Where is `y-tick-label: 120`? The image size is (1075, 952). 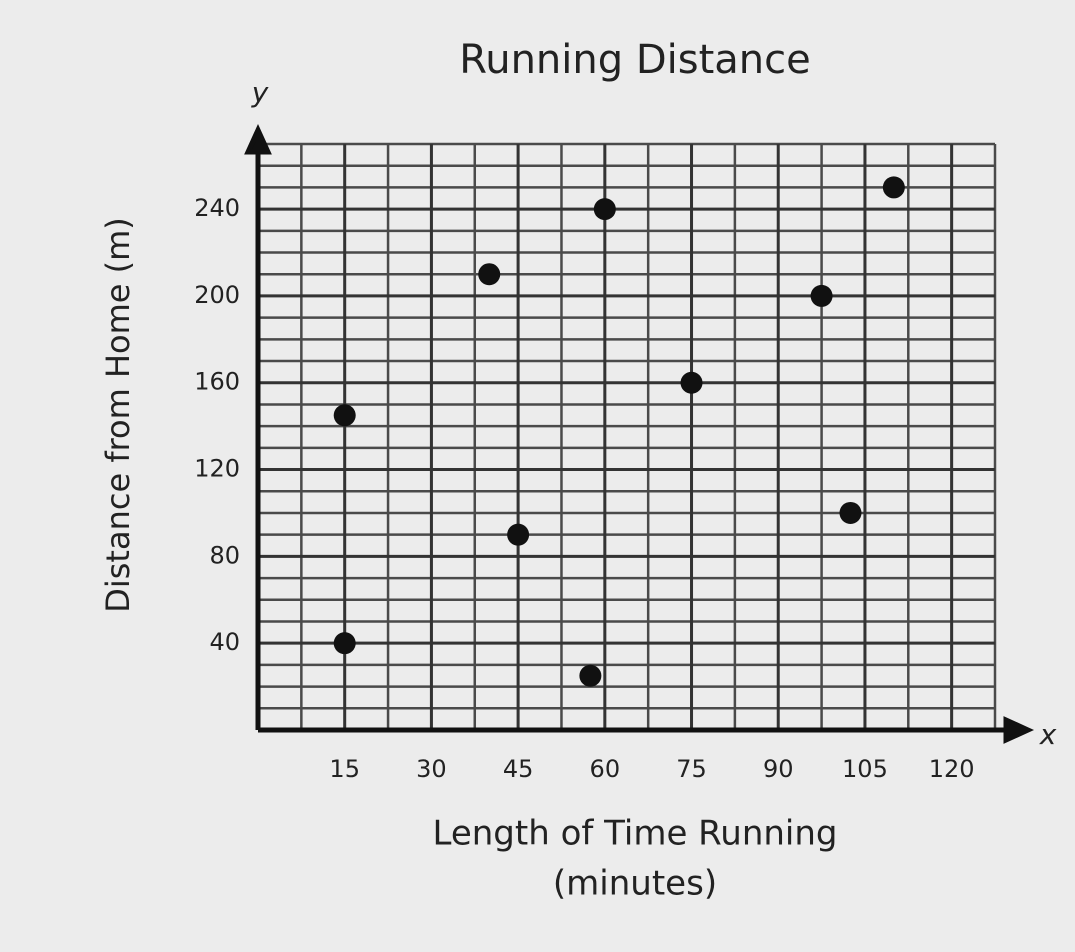
y-tick-label: 120 is located at coordinates (217, 469).